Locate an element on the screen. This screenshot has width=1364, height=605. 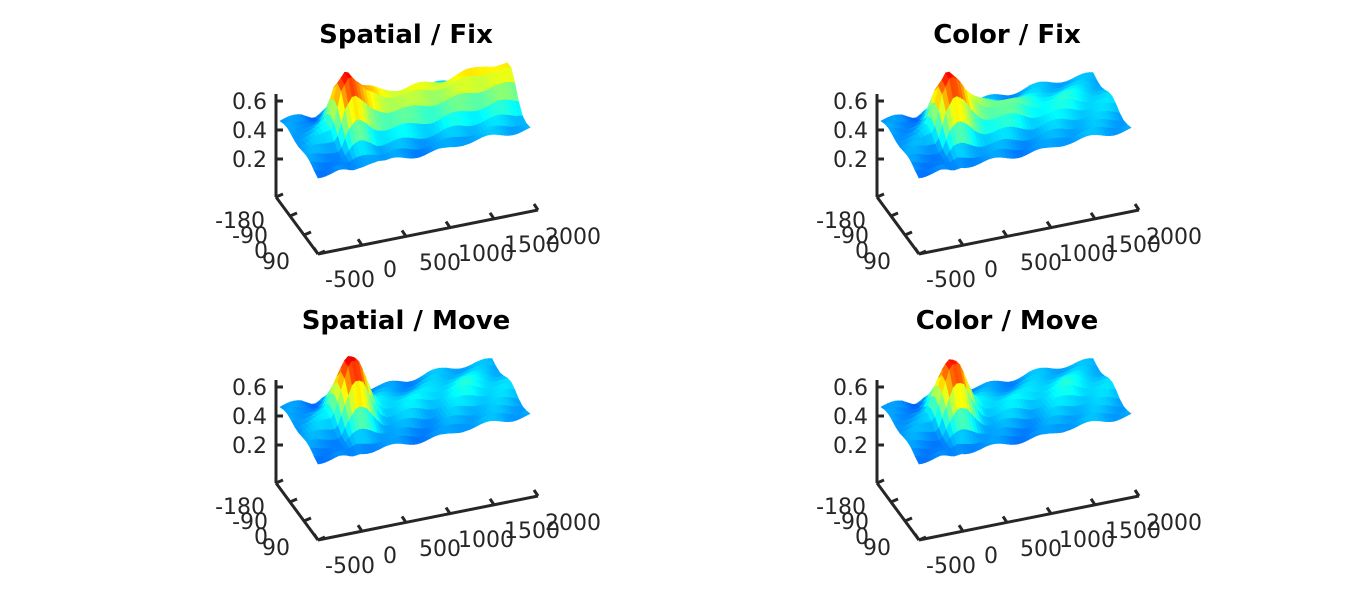
chart-title: Color / Move is located at coordinates (1007, 321).